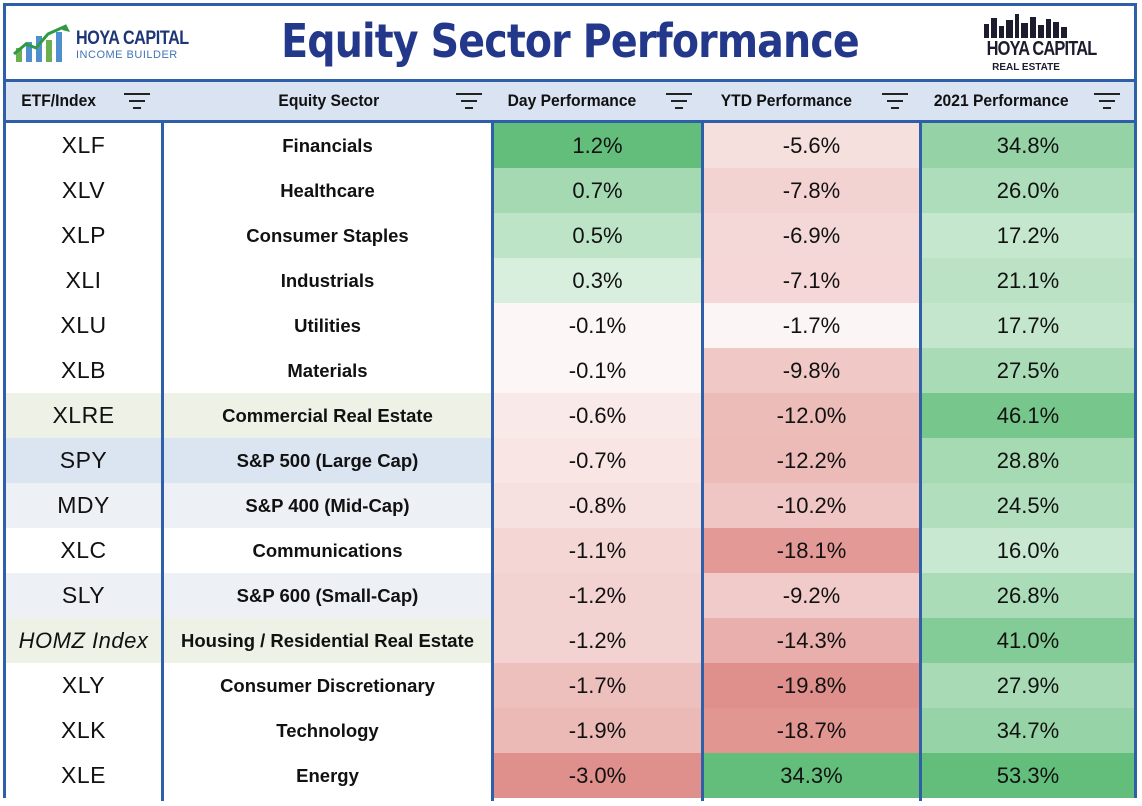 The height and width of the screenshot is (806, 1142). I want to click on logo-left-line1: HOYA CAPITAL, so click(132, 38).